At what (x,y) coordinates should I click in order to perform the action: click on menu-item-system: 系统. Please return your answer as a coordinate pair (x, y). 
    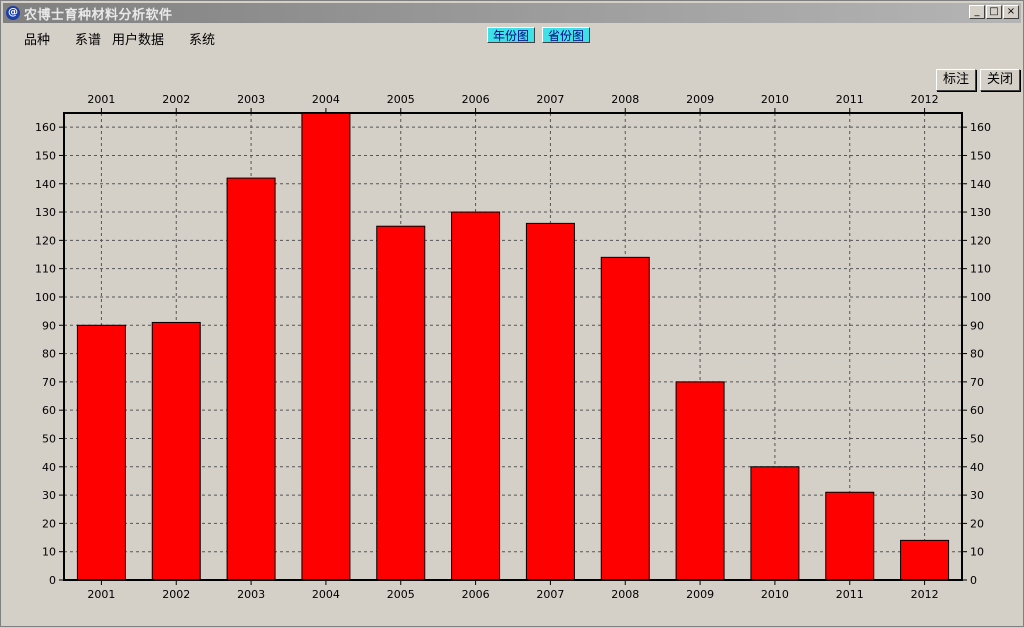
    Looking at the image, I should click on (202, 40).